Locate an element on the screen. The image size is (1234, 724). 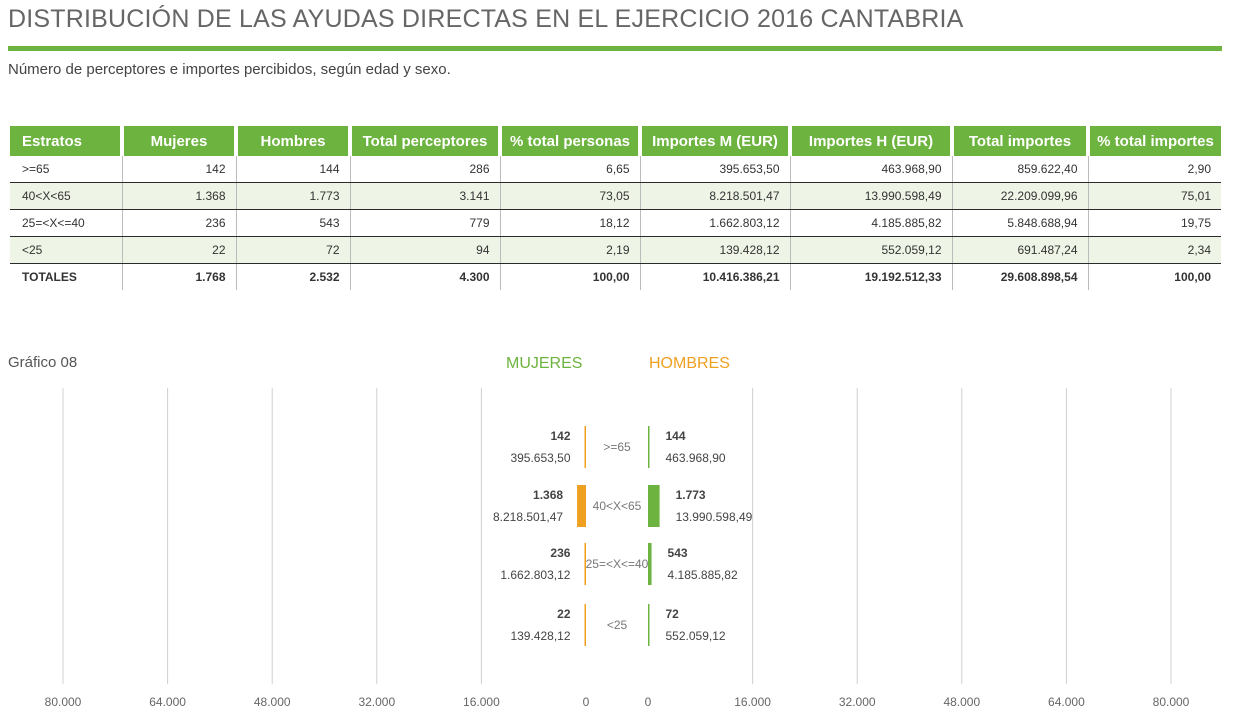
data-label-hombres-amount: 4.185.885,82 is located at coordinates (703, 575).